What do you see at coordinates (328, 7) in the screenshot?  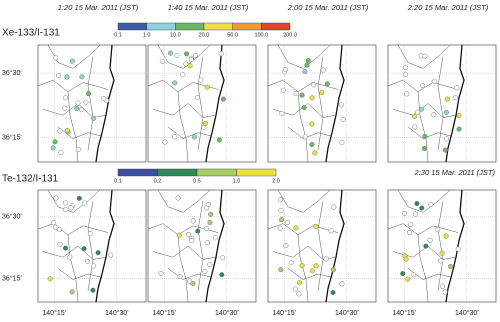 I see `time-label: 2:00 15 Mar. 2011 (JST)` at bounding box center [328, 7].